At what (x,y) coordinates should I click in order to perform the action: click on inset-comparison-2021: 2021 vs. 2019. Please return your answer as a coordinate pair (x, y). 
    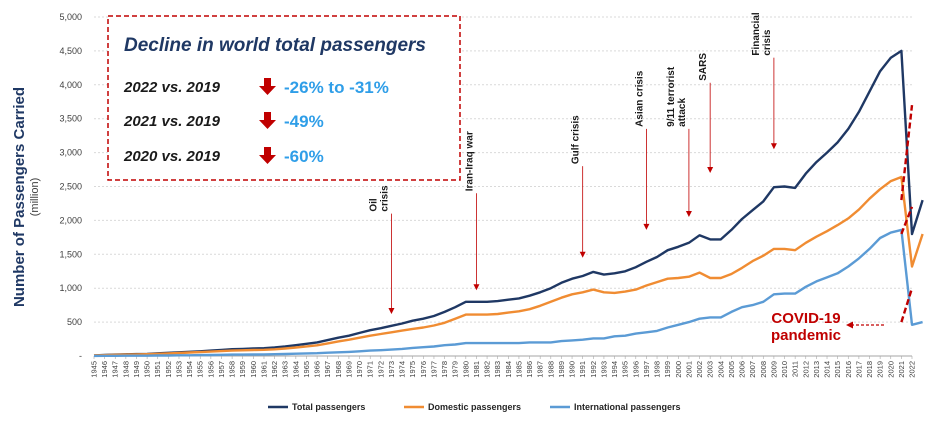
    Looking at the image, I should click on (172, 121).